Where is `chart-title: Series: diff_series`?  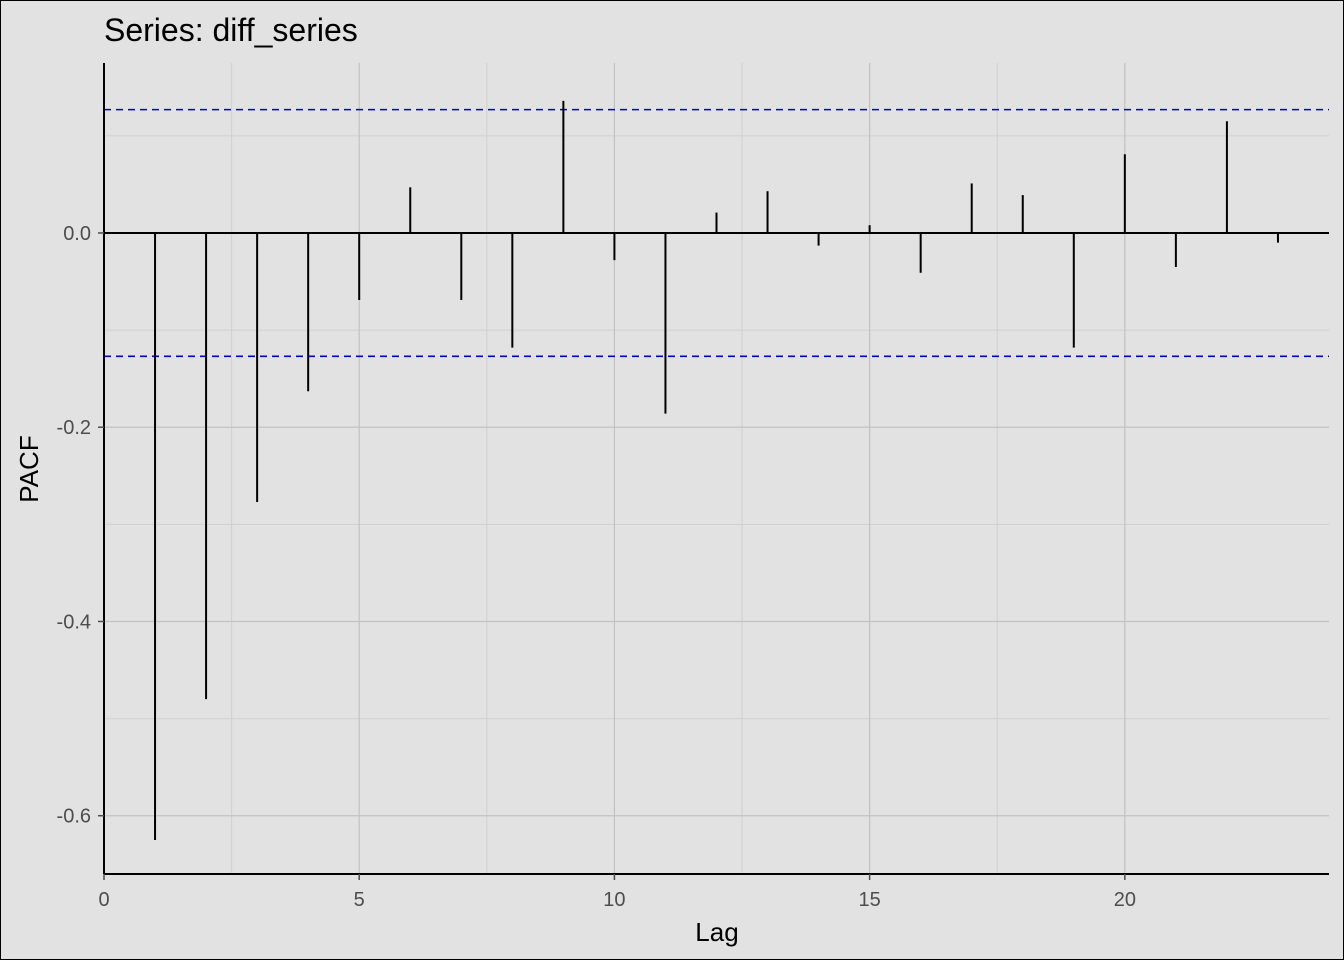 chart-title: Series: diff_series is located at coordinates (231, 30).